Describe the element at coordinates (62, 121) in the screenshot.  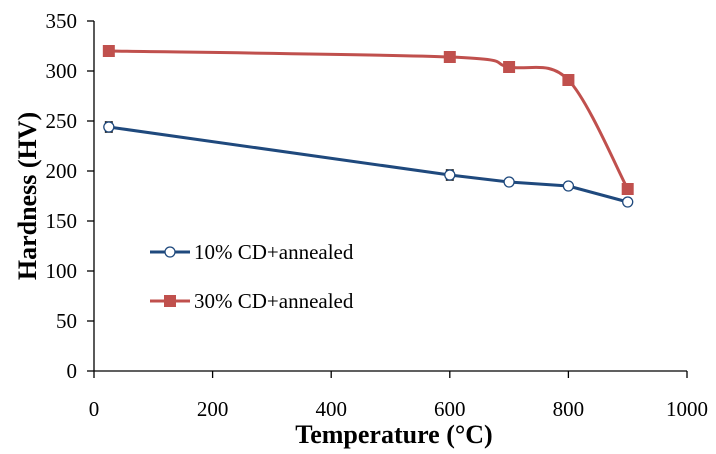
I see `y-tick-label: 250` at that location.